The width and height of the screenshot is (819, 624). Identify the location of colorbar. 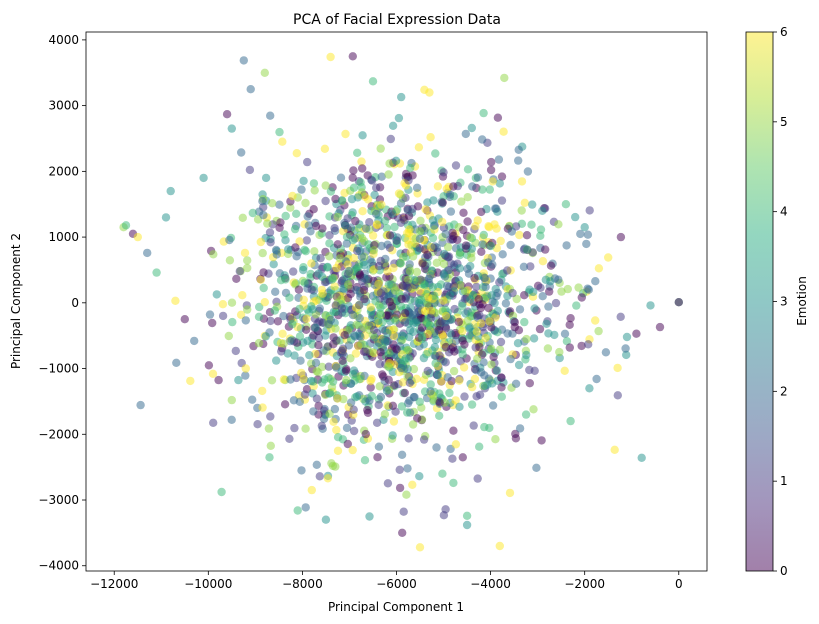
(759, 301).